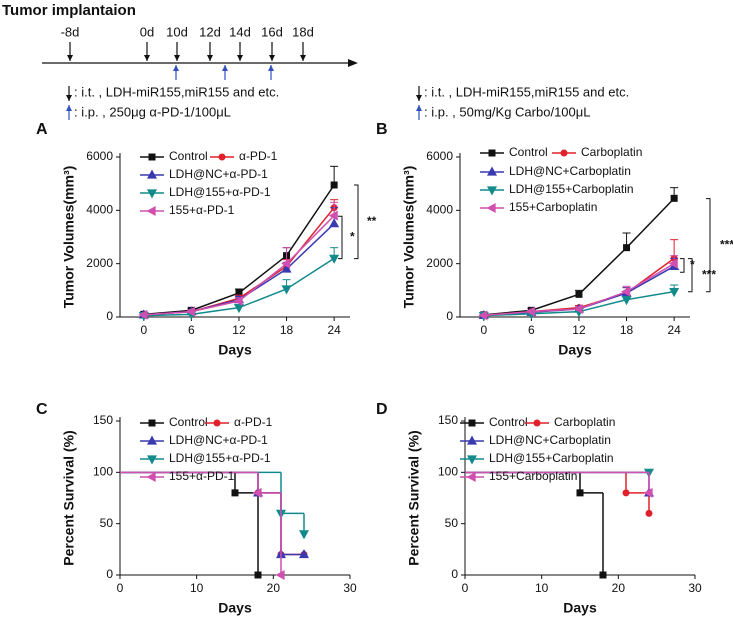  I want to click on y-tick-label: 4000, so click(439, 210).